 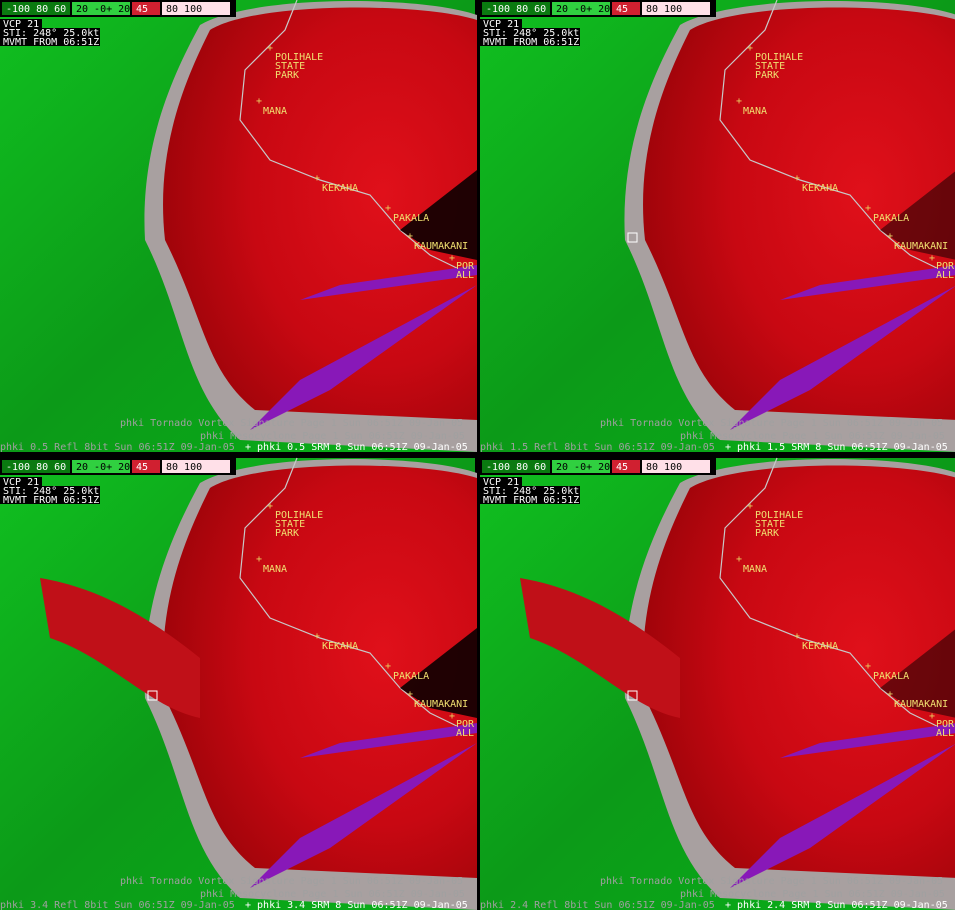 What do you see at coordinates (152, 695) in the screenshot?
I see `detection-box` at bounding box center [152, 695].